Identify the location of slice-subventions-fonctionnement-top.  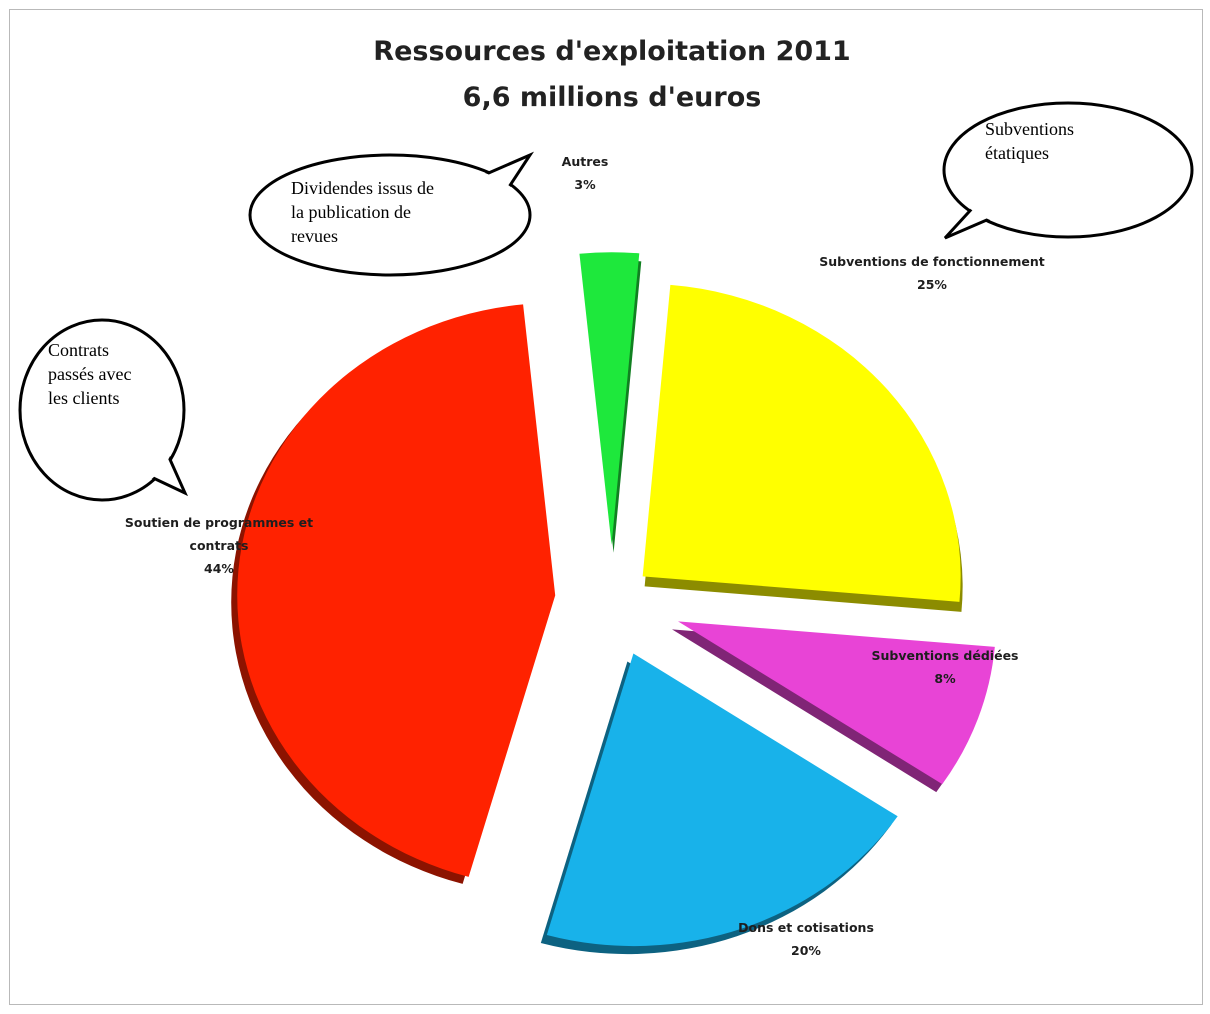
(801, 443).